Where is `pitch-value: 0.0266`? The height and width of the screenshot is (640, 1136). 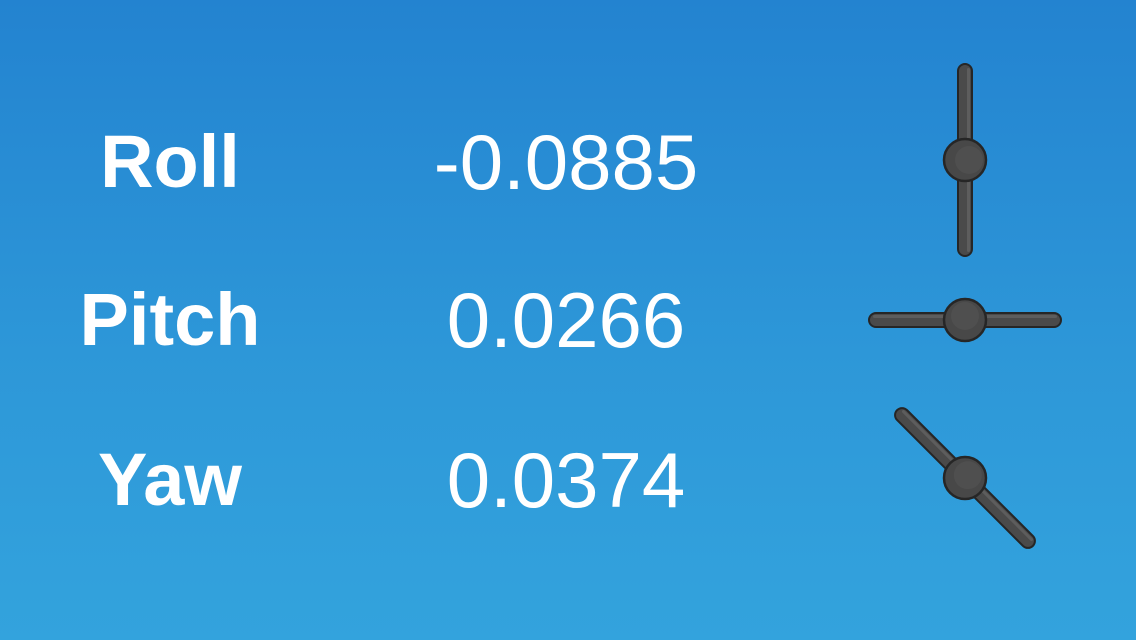 pitch-value: 0.0266 is located at coordinates (566, 320).